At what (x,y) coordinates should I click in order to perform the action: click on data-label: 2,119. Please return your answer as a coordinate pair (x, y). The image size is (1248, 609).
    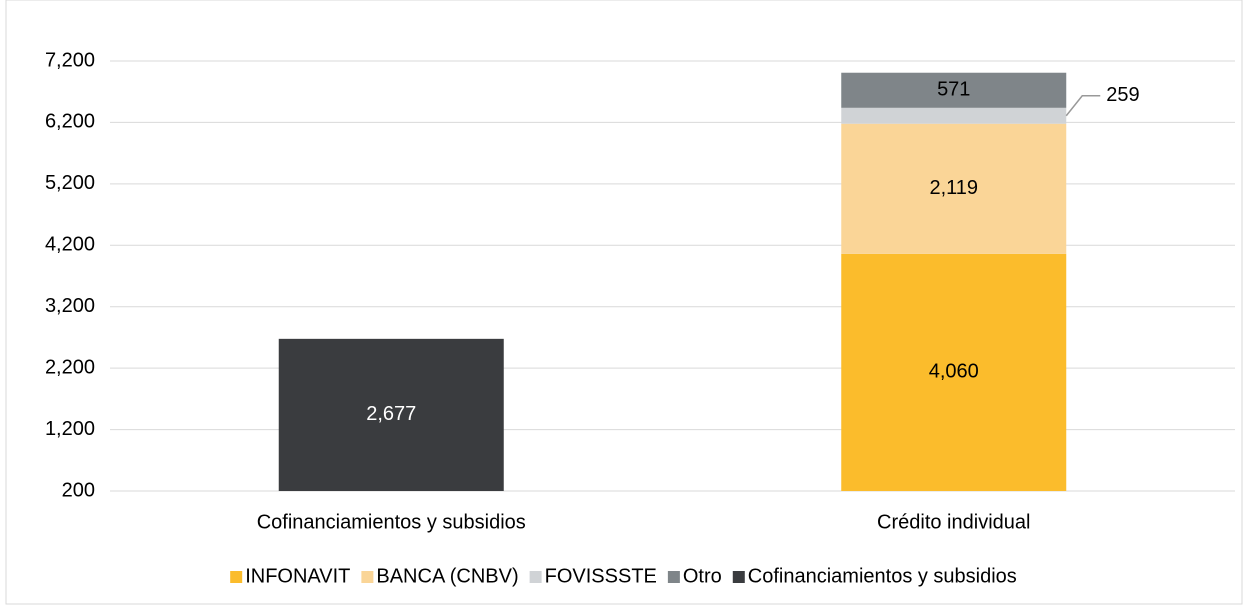
    Looking at the image, I should click on (953, 188).